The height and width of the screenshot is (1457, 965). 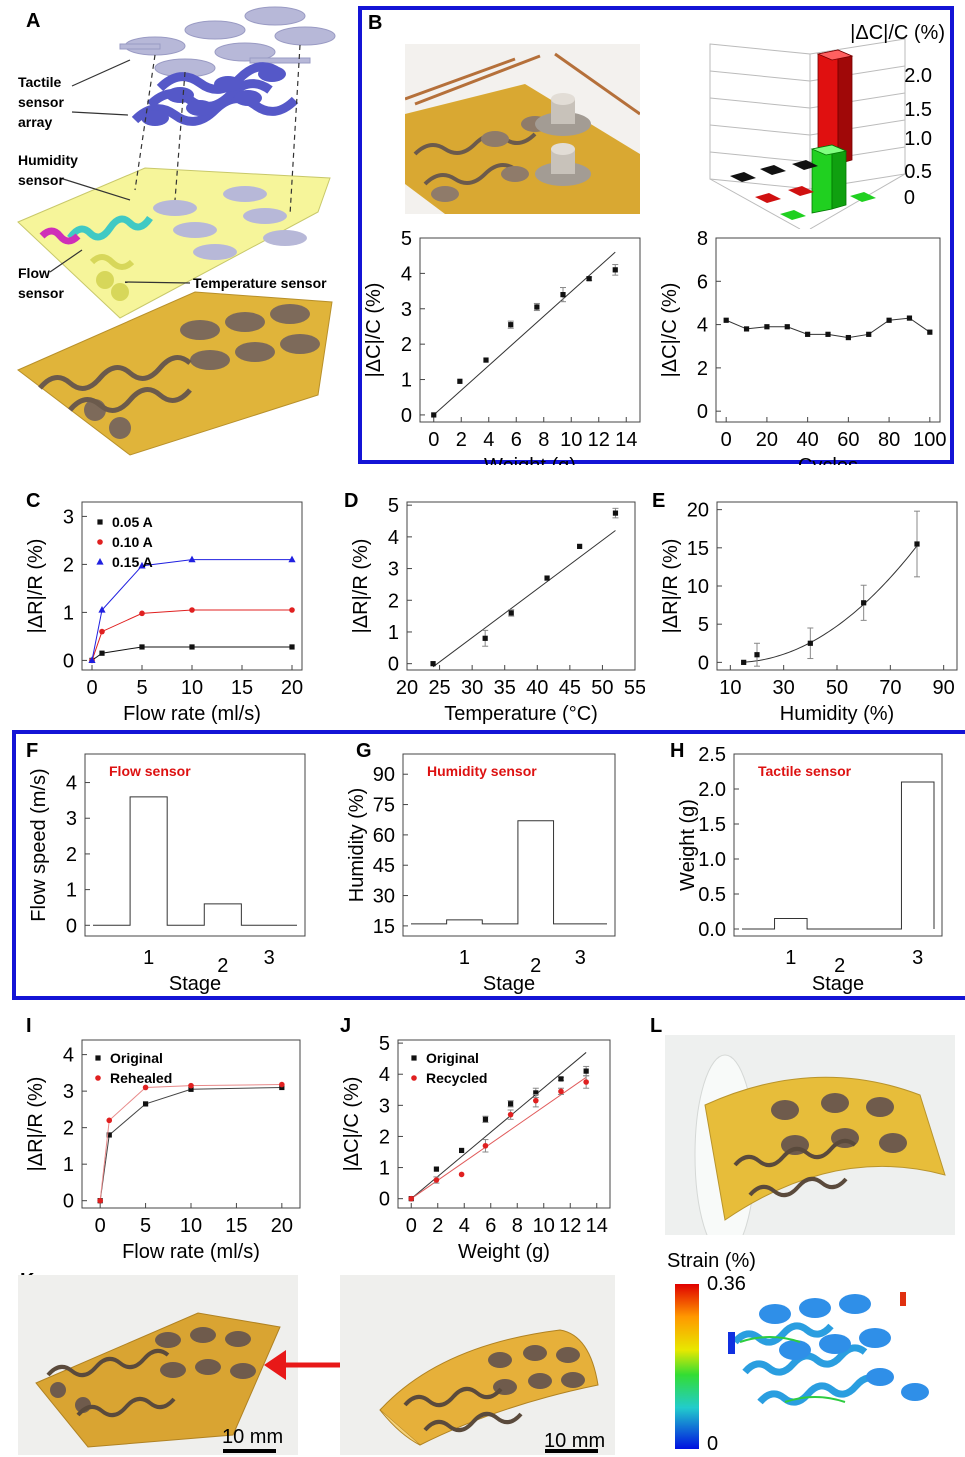 What do you see at coordinates (677, 751) in the screenshot?
I see `panel-letter-h: H` at bounding box center [677, 751].